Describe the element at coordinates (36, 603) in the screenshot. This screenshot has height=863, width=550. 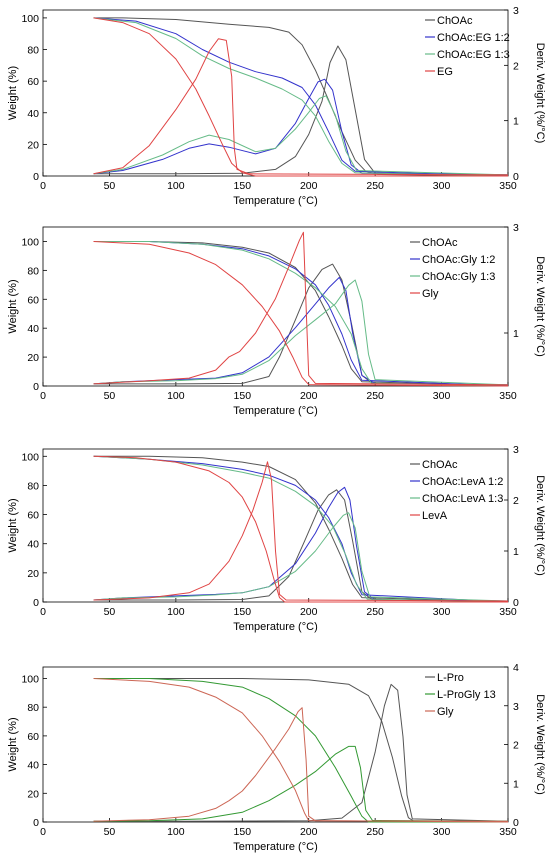
I see `y-tick-label: 0` at that location.